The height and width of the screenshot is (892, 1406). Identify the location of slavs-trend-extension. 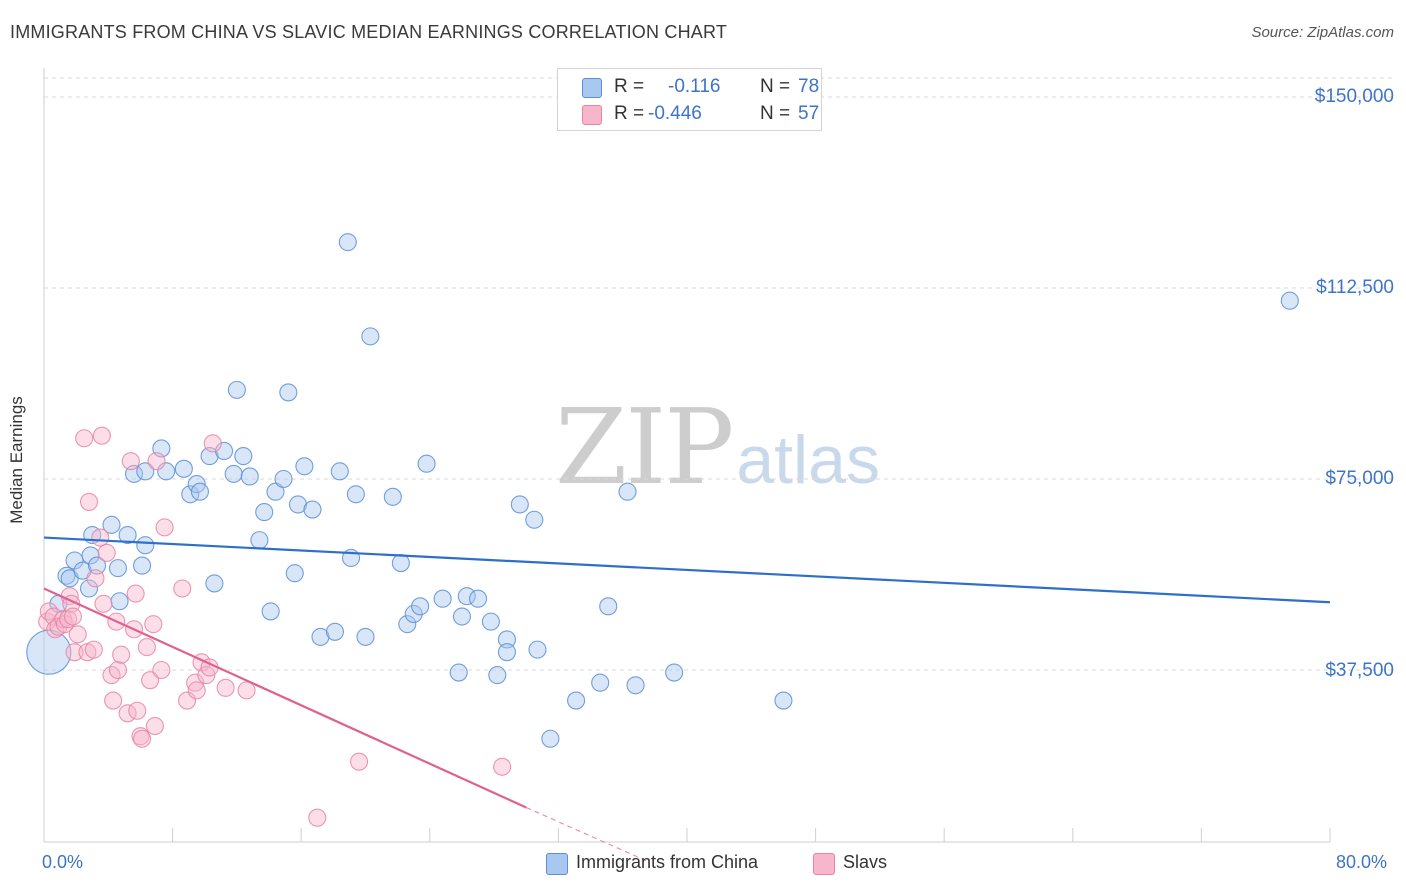
(587, 834).